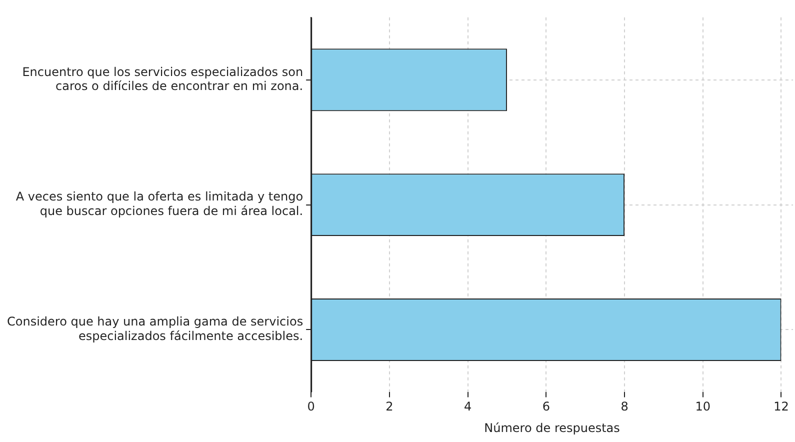 The height and width of the screenshot is (442, 795). I want to click on x-tick-label: 6, so click(546, 407).